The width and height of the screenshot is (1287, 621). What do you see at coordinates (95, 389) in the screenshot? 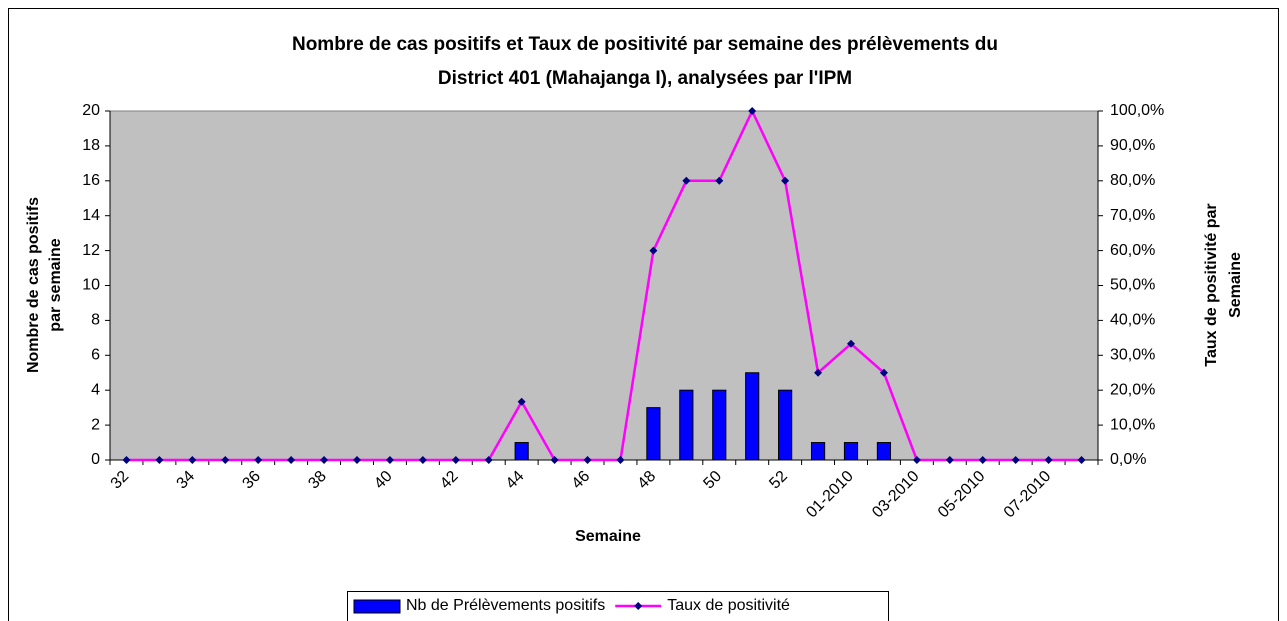
I see `y-tick-label: 4` at bounding box center [95, 389].